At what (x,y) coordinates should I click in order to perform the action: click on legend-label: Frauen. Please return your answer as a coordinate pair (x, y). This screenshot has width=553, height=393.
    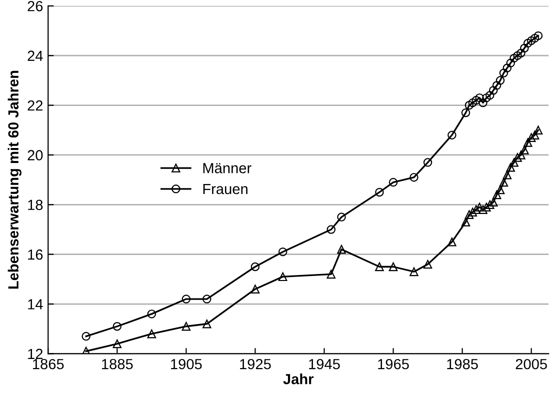
    Looking at the image, I should click on (225, 189).